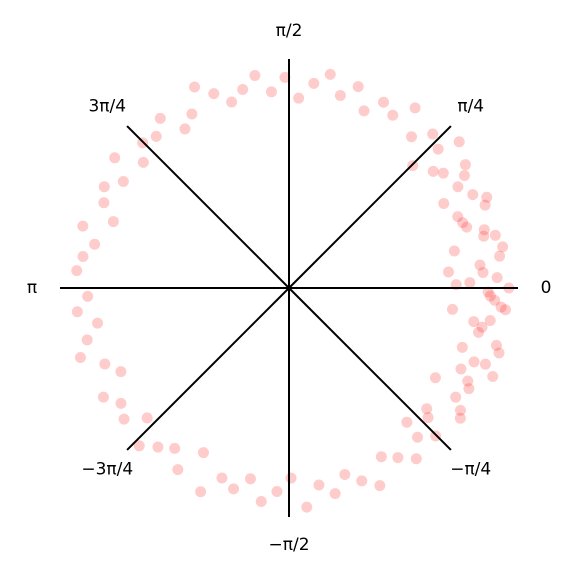 The width and height of the screenshot is (576, 580). I want to click on angle-label: π/2, so click(289, 31).